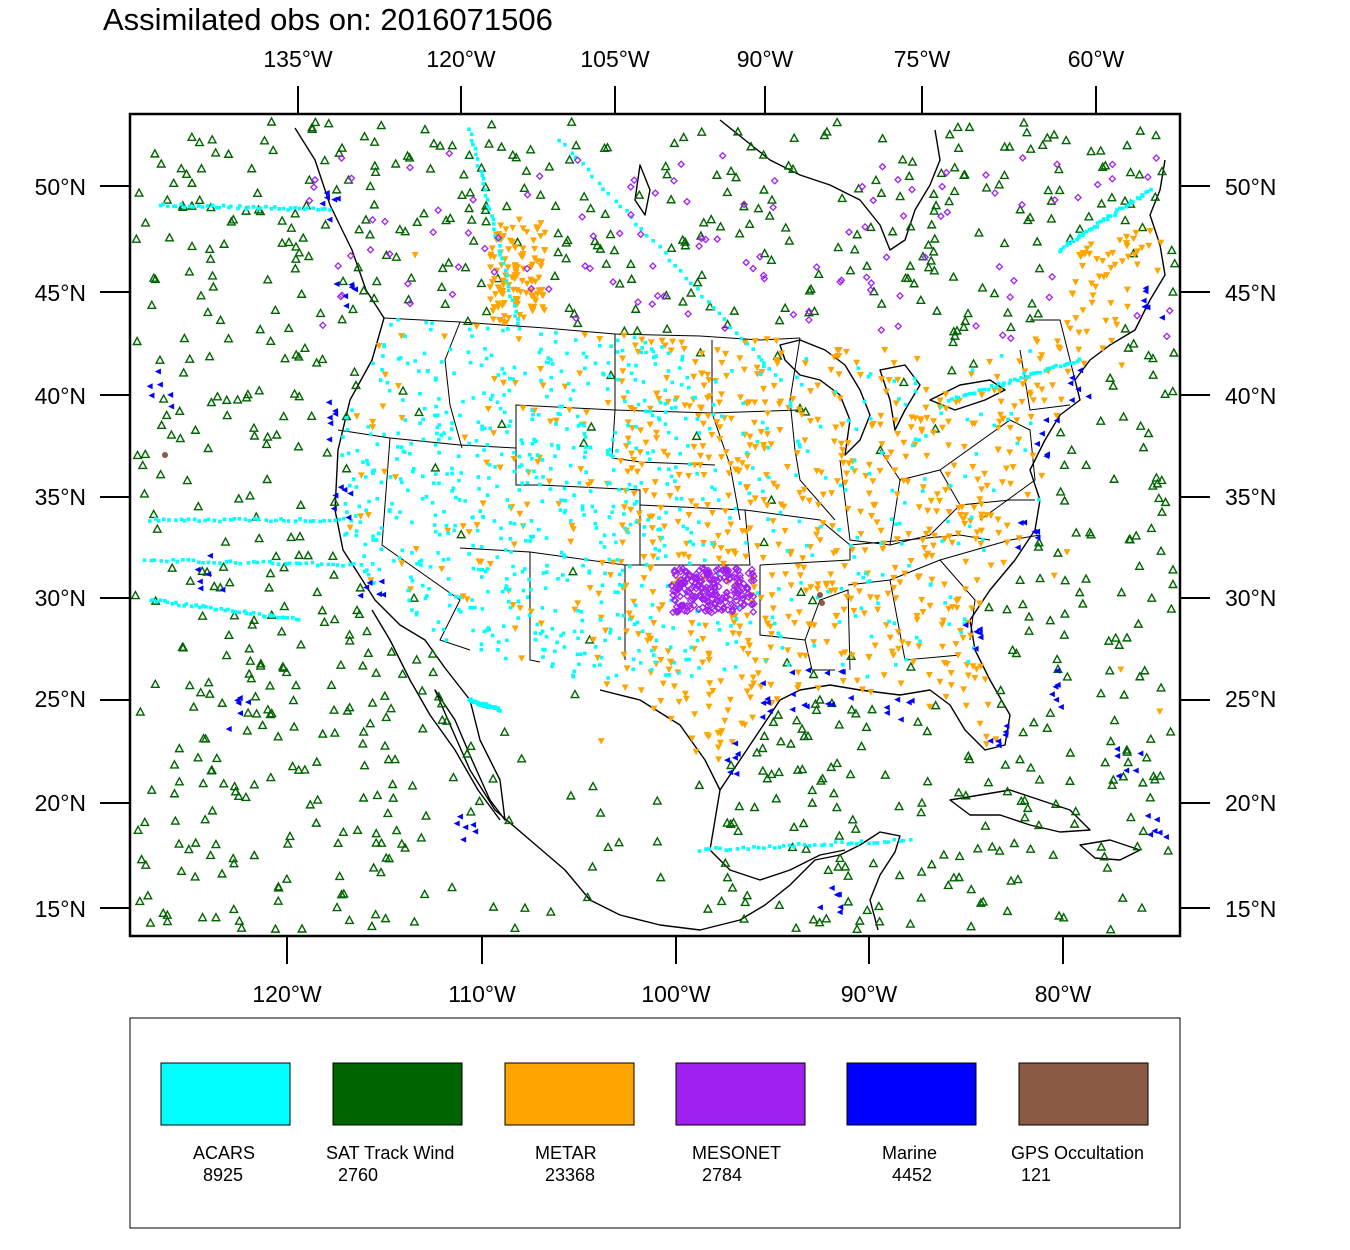  Describe the element at coordinates (60, 803) in the screenshot. I see `lat-label-left: 20°N` at that location.